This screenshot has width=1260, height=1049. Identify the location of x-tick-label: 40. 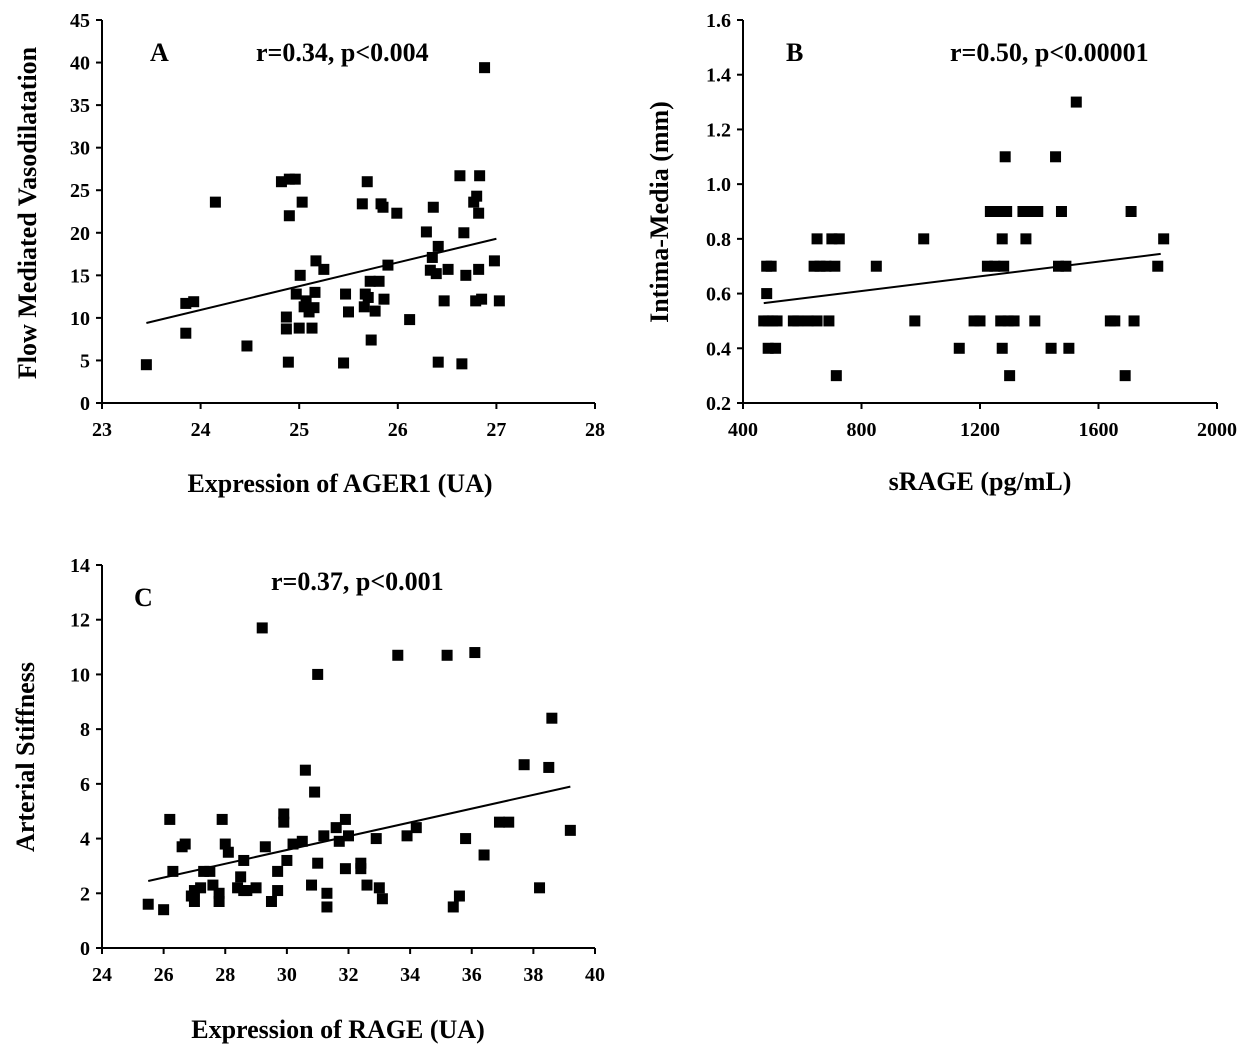
(595, 975).